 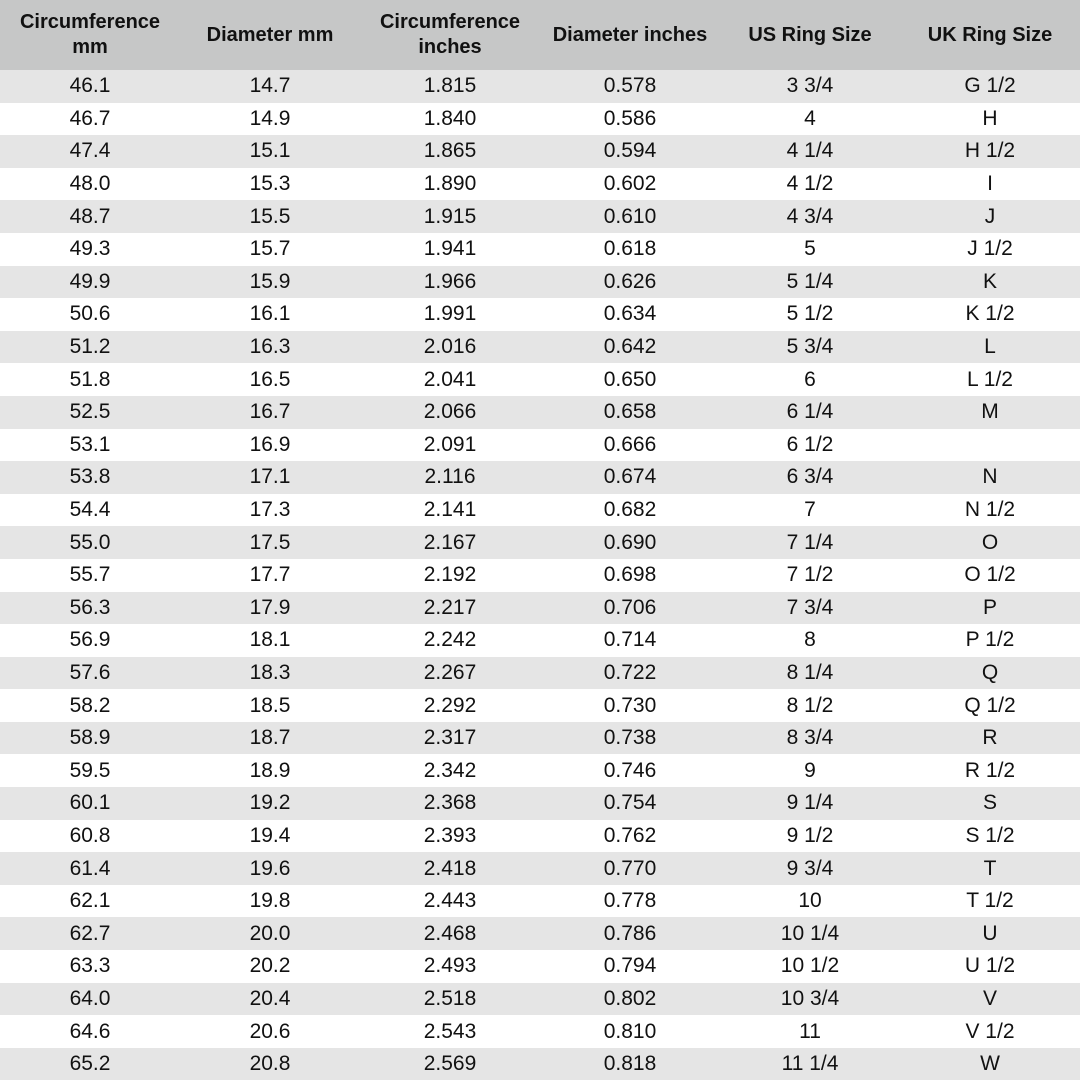 What do you see at coordinates (990, 314) in the screenshot?
I see `cell-uk-ring-size: K 1/2` at bounding box center [990, 314].